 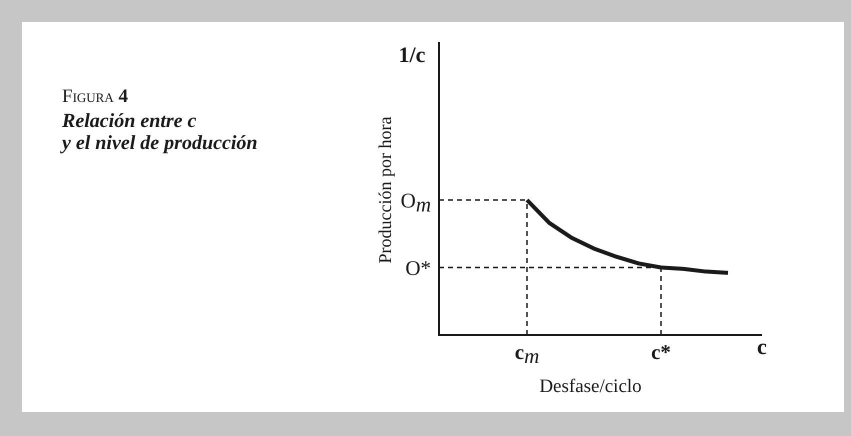 I want to click on x-axis-title: Desfase/ciclo, so click(x=590, y=386).